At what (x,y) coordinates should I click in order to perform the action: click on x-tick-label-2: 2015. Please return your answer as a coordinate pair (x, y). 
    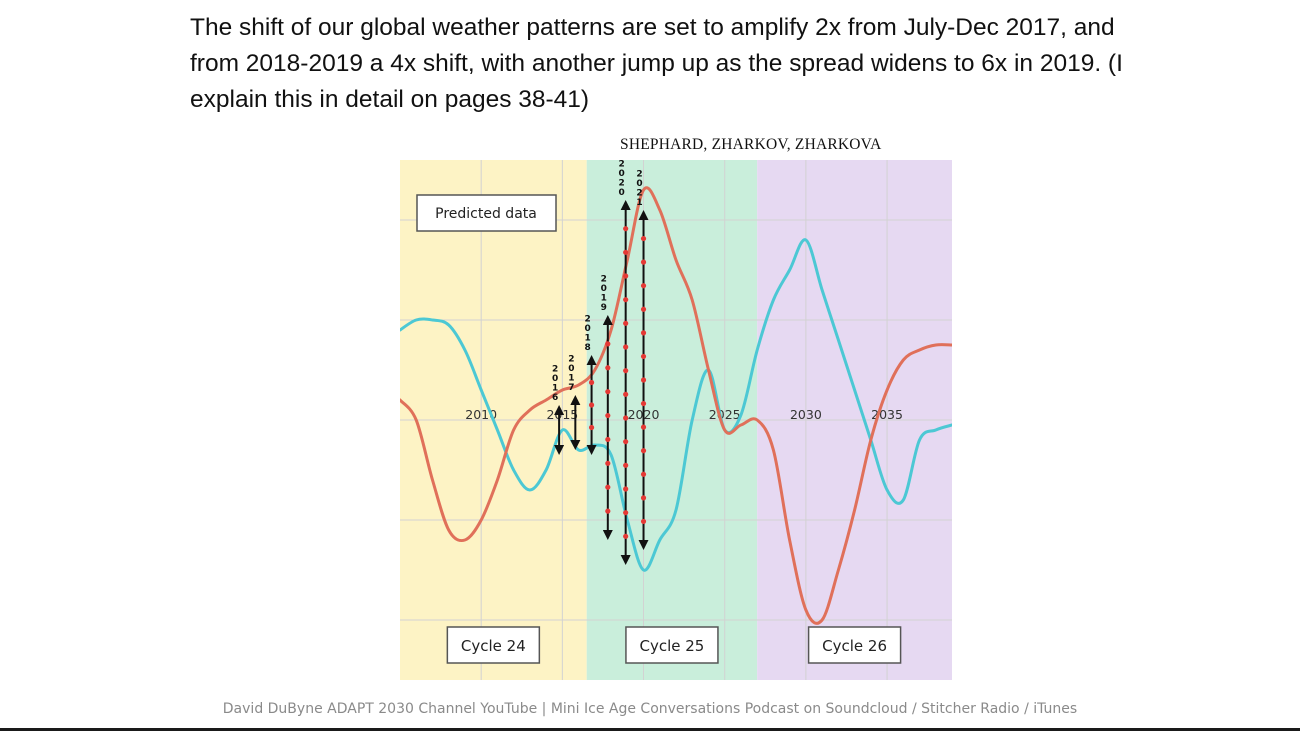
    Looking at the image, I should click on (562, 414).